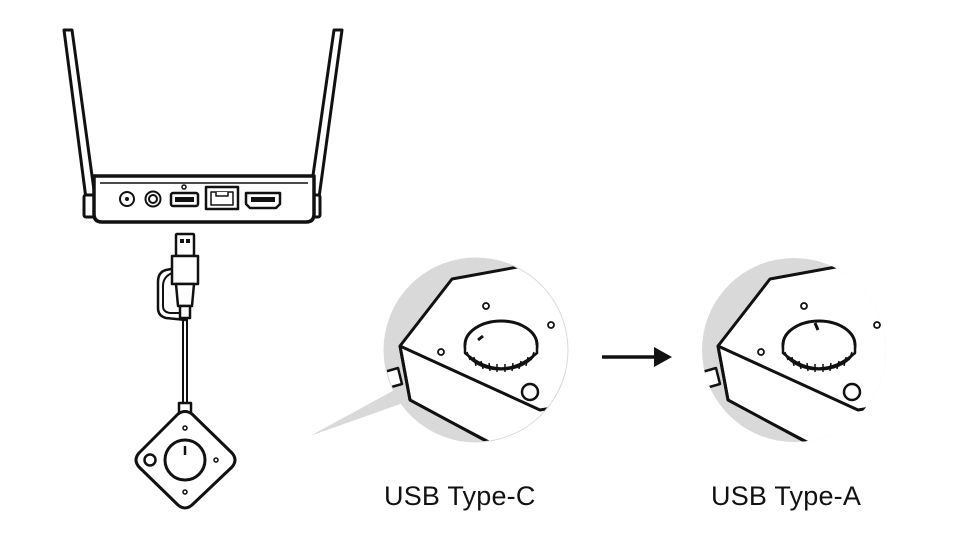 This screenshot has width=965, height=549. I want to click on left-antenna-icon, so click(81, 123).